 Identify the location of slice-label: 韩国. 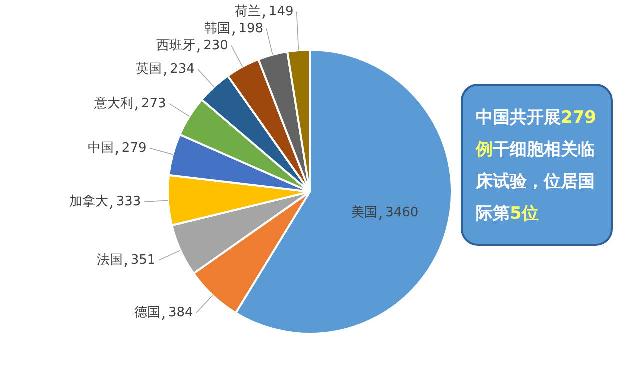
(217, 28).